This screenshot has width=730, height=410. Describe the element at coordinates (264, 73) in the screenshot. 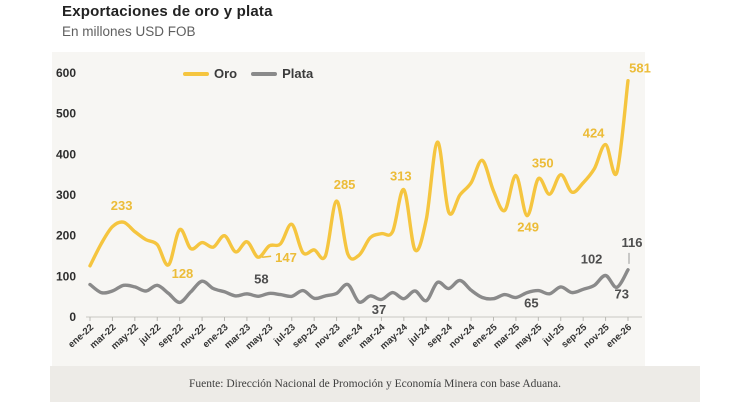

I see `plata-line-swatch` at that location.